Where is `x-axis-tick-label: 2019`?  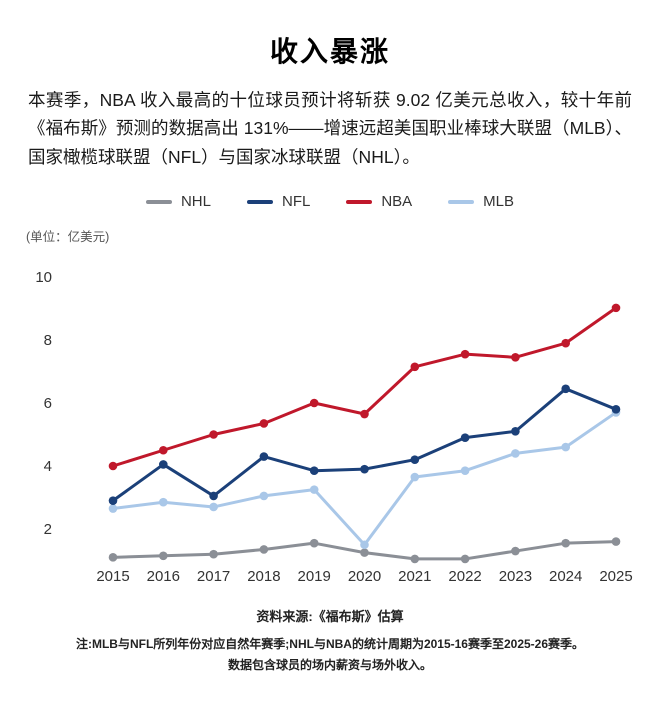 x-axis-tick-label: 2019 is located at coordinates (314, 576).